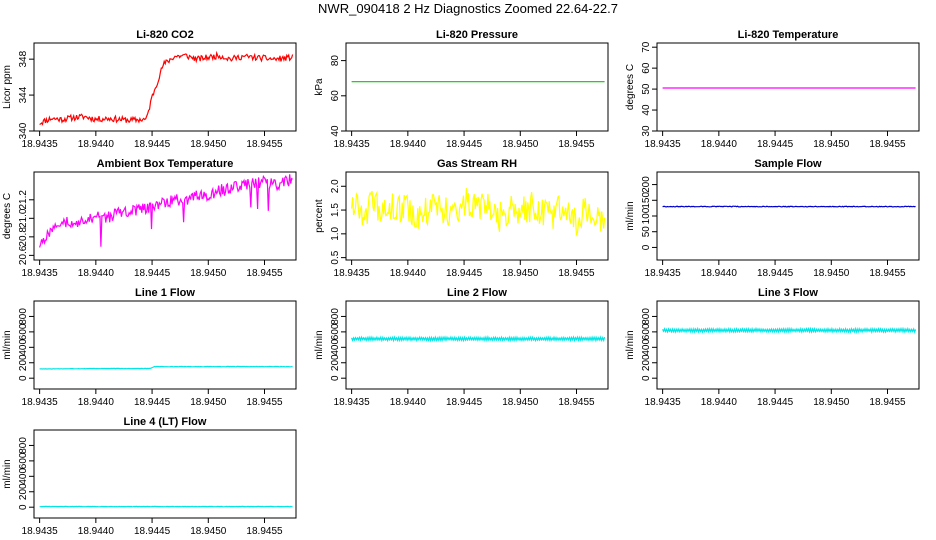 The width and height of the screenshot is (936, 540). Describe the element at coordinates (630, 87) in the screenshot. I see `y-axis-label: degrees C` at that location.